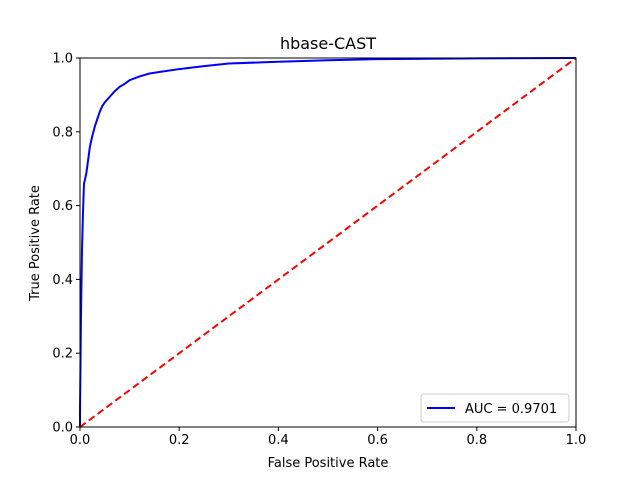 Image resolution: width=640 pixels, height=480 pixels. What do you see at coordinates (62, 428) in the screenshot?
I see `y-tick-label: 0.0` at bounding box center [62, 428].